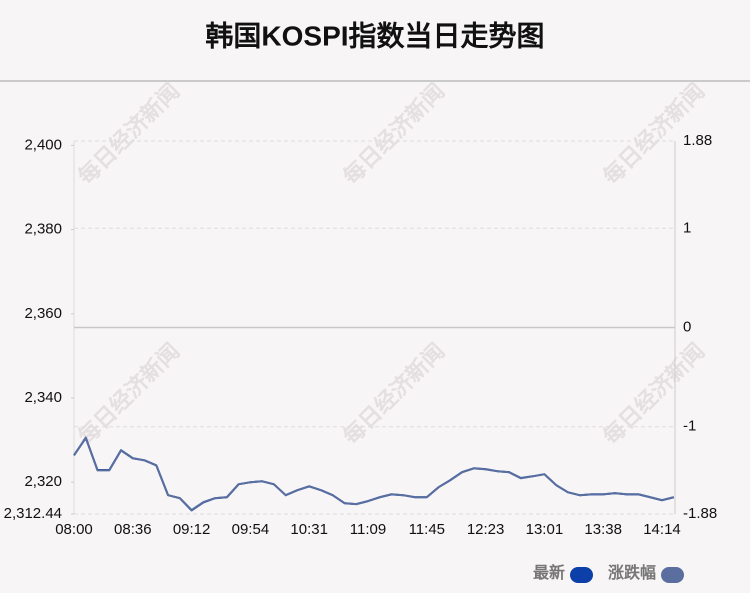 This screenshot has height=593, width=750. I want to click on y-tick-label: 2,320, so click(43, 481).